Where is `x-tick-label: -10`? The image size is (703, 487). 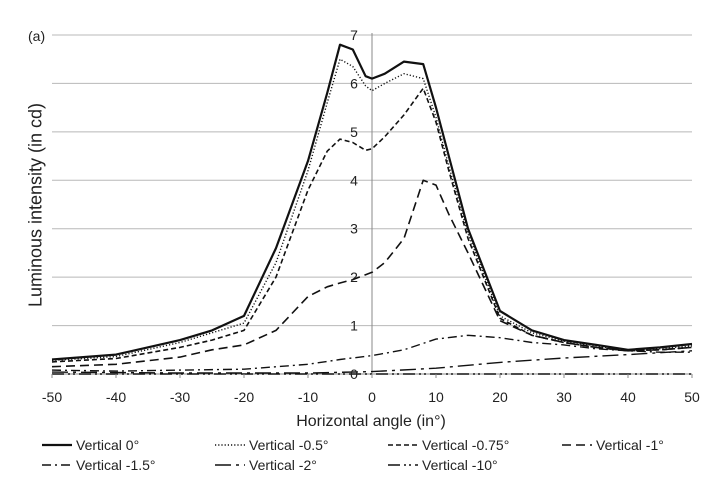 x-tick-label: -10 is located at coordinates (308, 397).